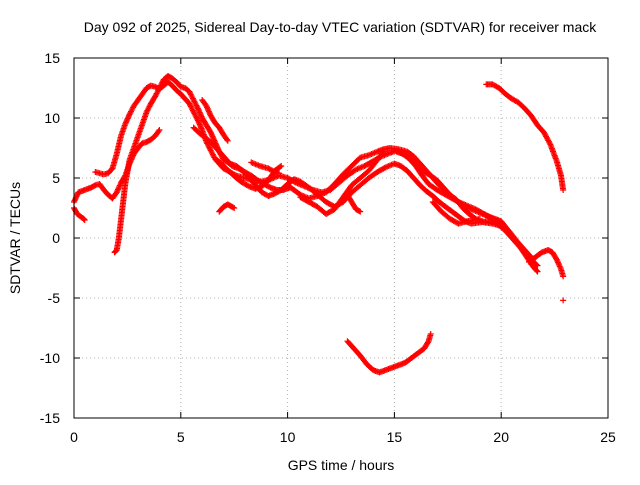  I want to click on y-tick-label: -10, so click(50, 358).